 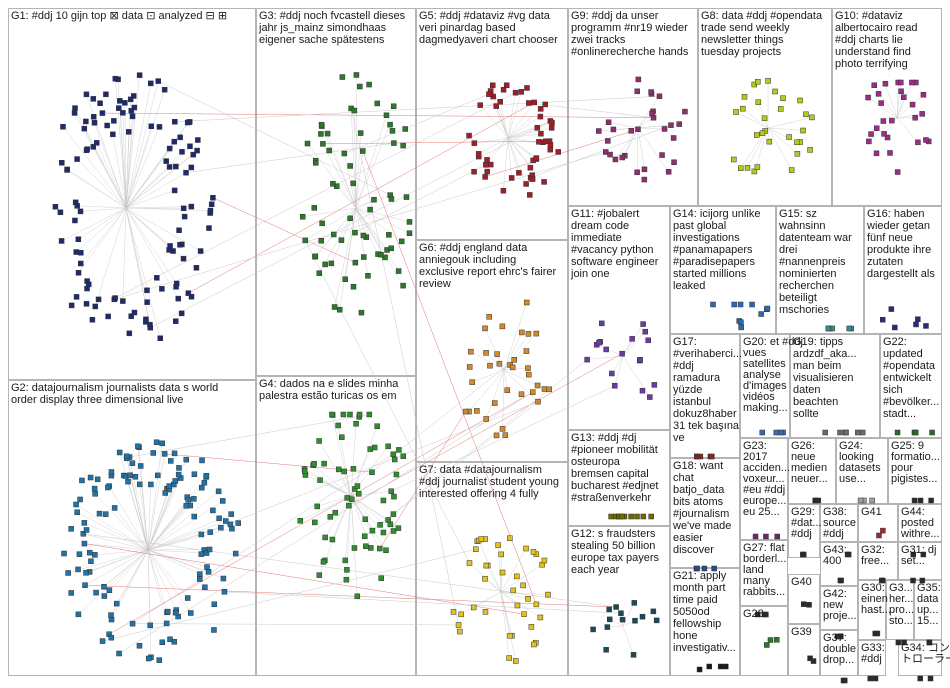 I want to click on group-label-g6: exclusive report ehrc's fairer, so click(x=488, y=272).